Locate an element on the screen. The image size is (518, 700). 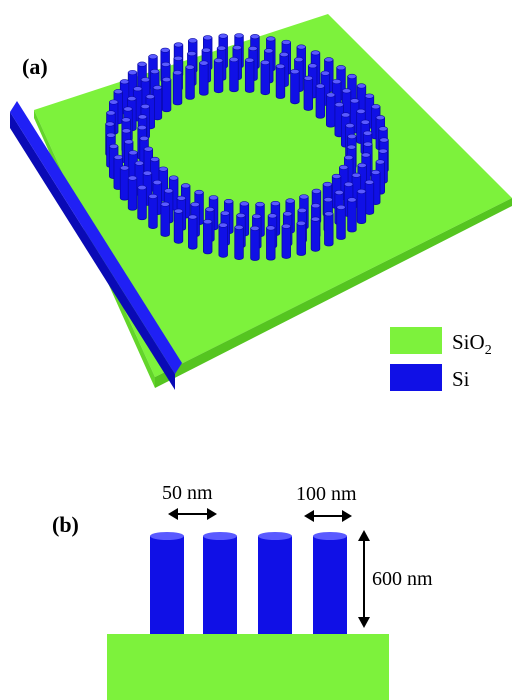
panel-b-label: (b) is located at coordinates (65, 524).